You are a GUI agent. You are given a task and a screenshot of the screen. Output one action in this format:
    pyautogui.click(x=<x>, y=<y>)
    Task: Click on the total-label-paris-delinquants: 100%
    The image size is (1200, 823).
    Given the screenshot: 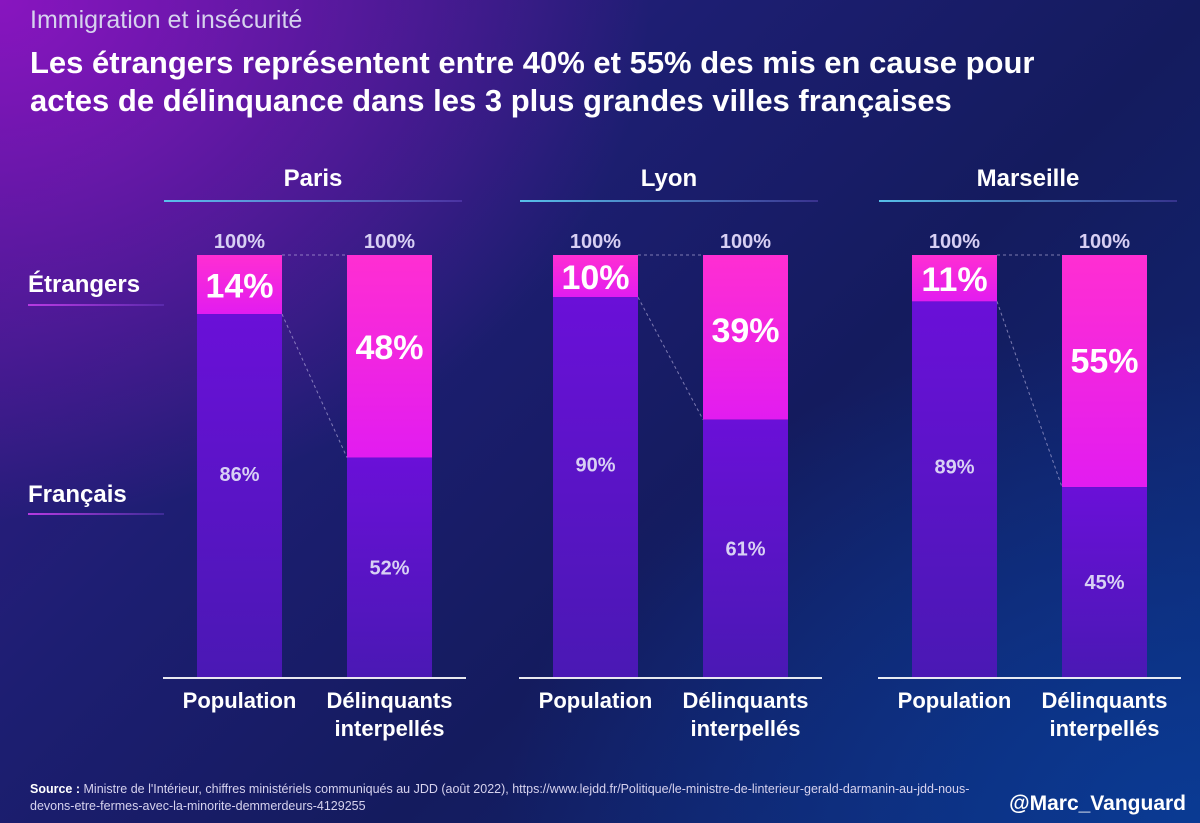 What is the action you would take?
    pyautogui.click(x=389, y=242)
    